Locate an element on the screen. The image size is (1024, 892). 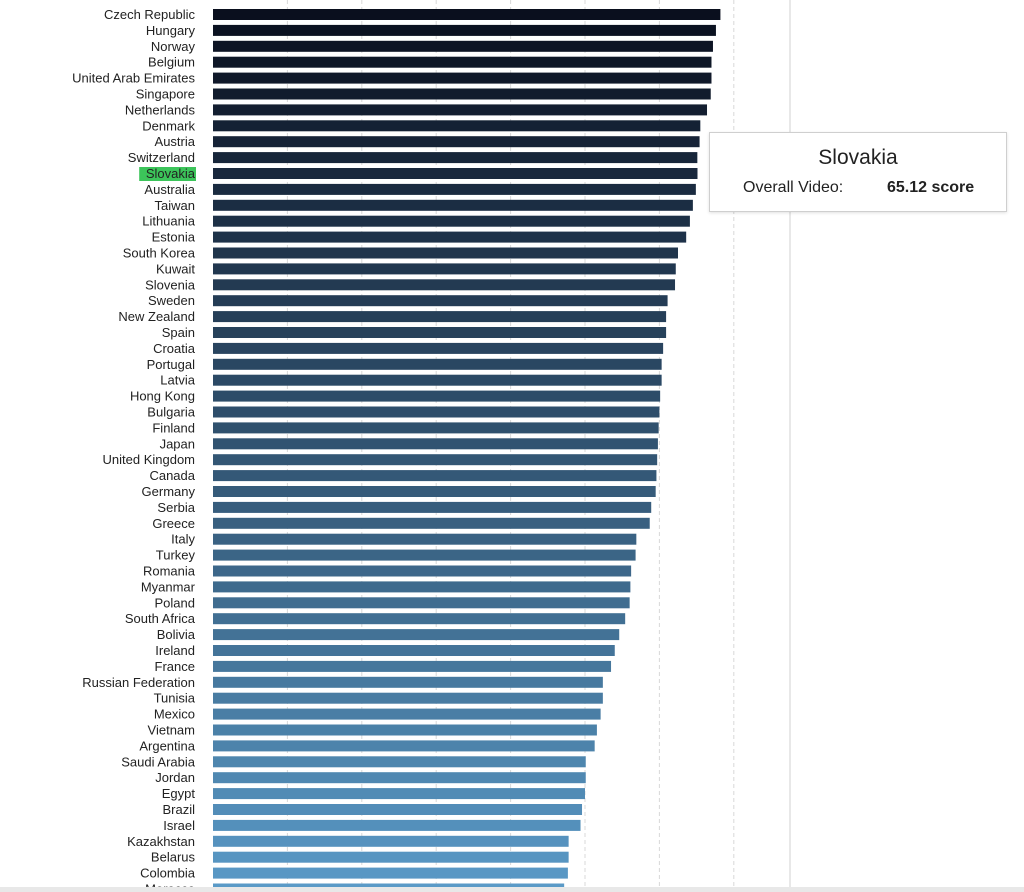
category-label: France is located at coordinates (175, 666).